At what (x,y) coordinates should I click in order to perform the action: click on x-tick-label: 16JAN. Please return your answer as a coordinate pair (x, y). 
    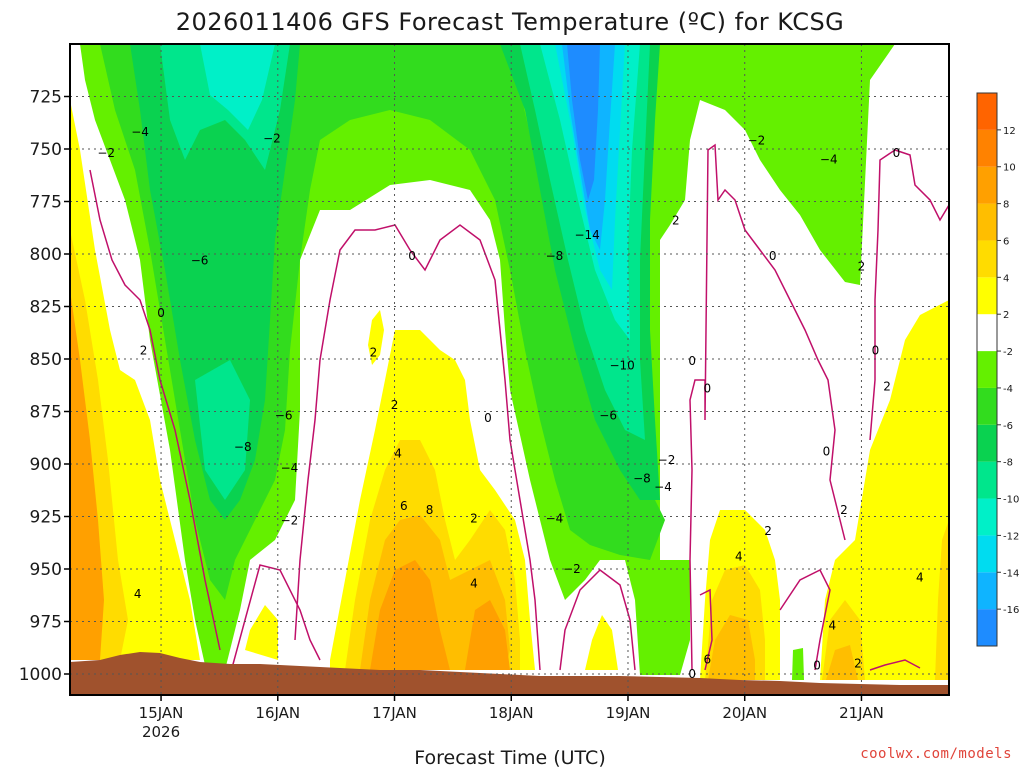
    Looking at the image, I should click on (277, 713).